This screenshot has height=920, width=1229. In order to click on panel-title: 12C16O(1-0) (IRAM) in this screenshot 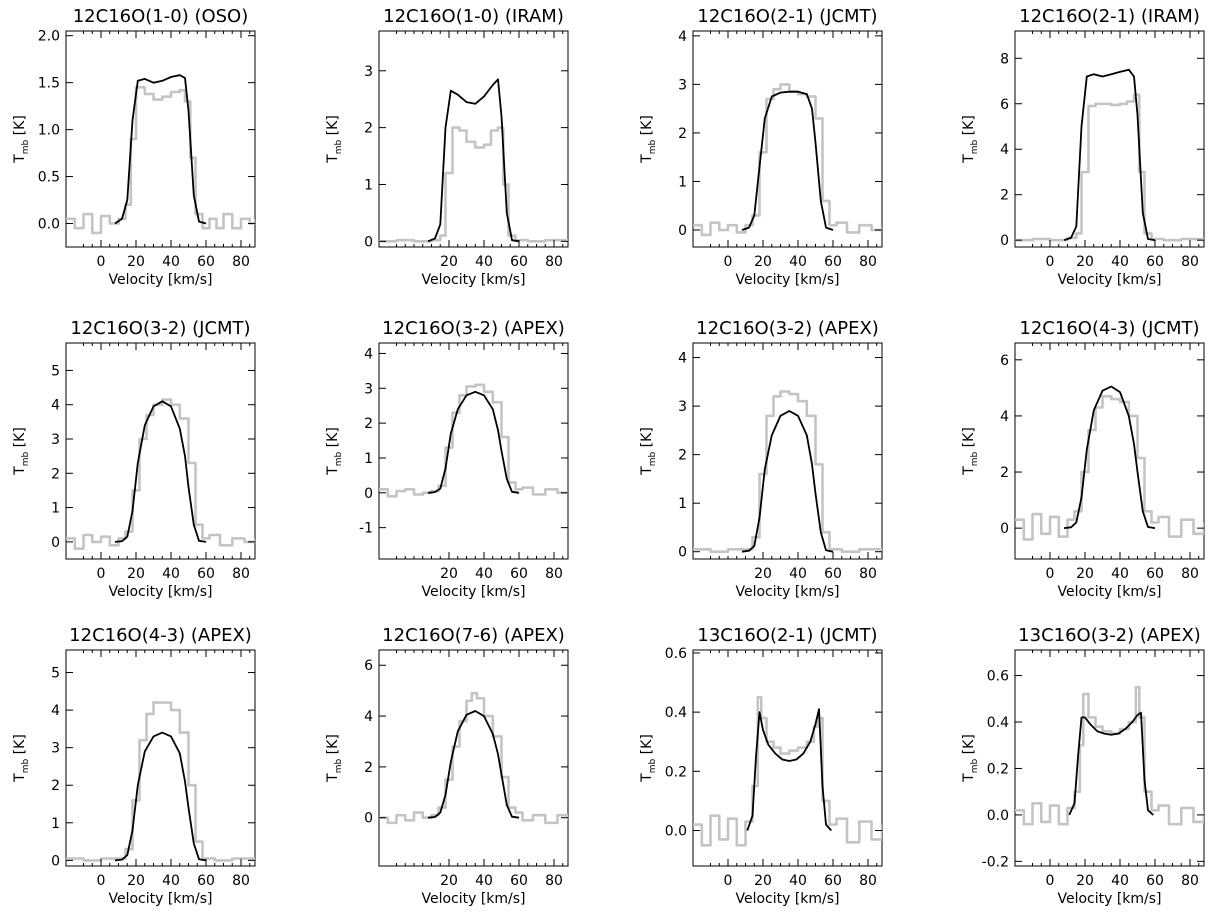, I will do `click(473, 16)`.